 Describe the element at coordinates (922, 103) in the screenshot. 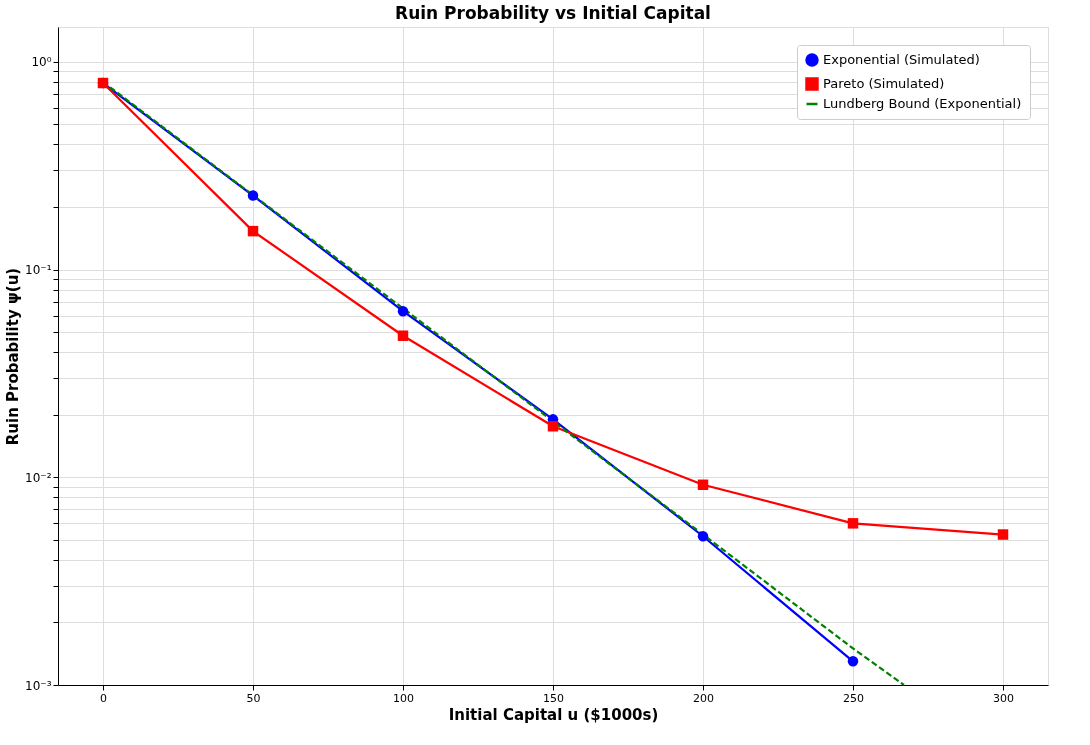

I see `legend-label: Lundberg Bound (Exponential)` at that location.